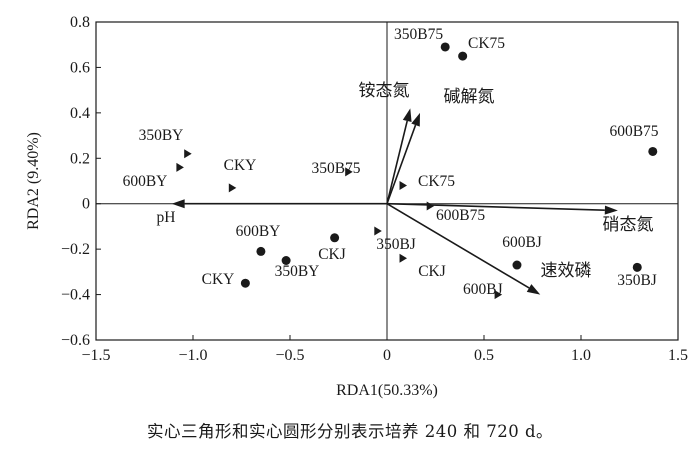  Describe the element at coordinates (80, 22) in the screenshot. I see `y-tick-label: 0.8` at that location.